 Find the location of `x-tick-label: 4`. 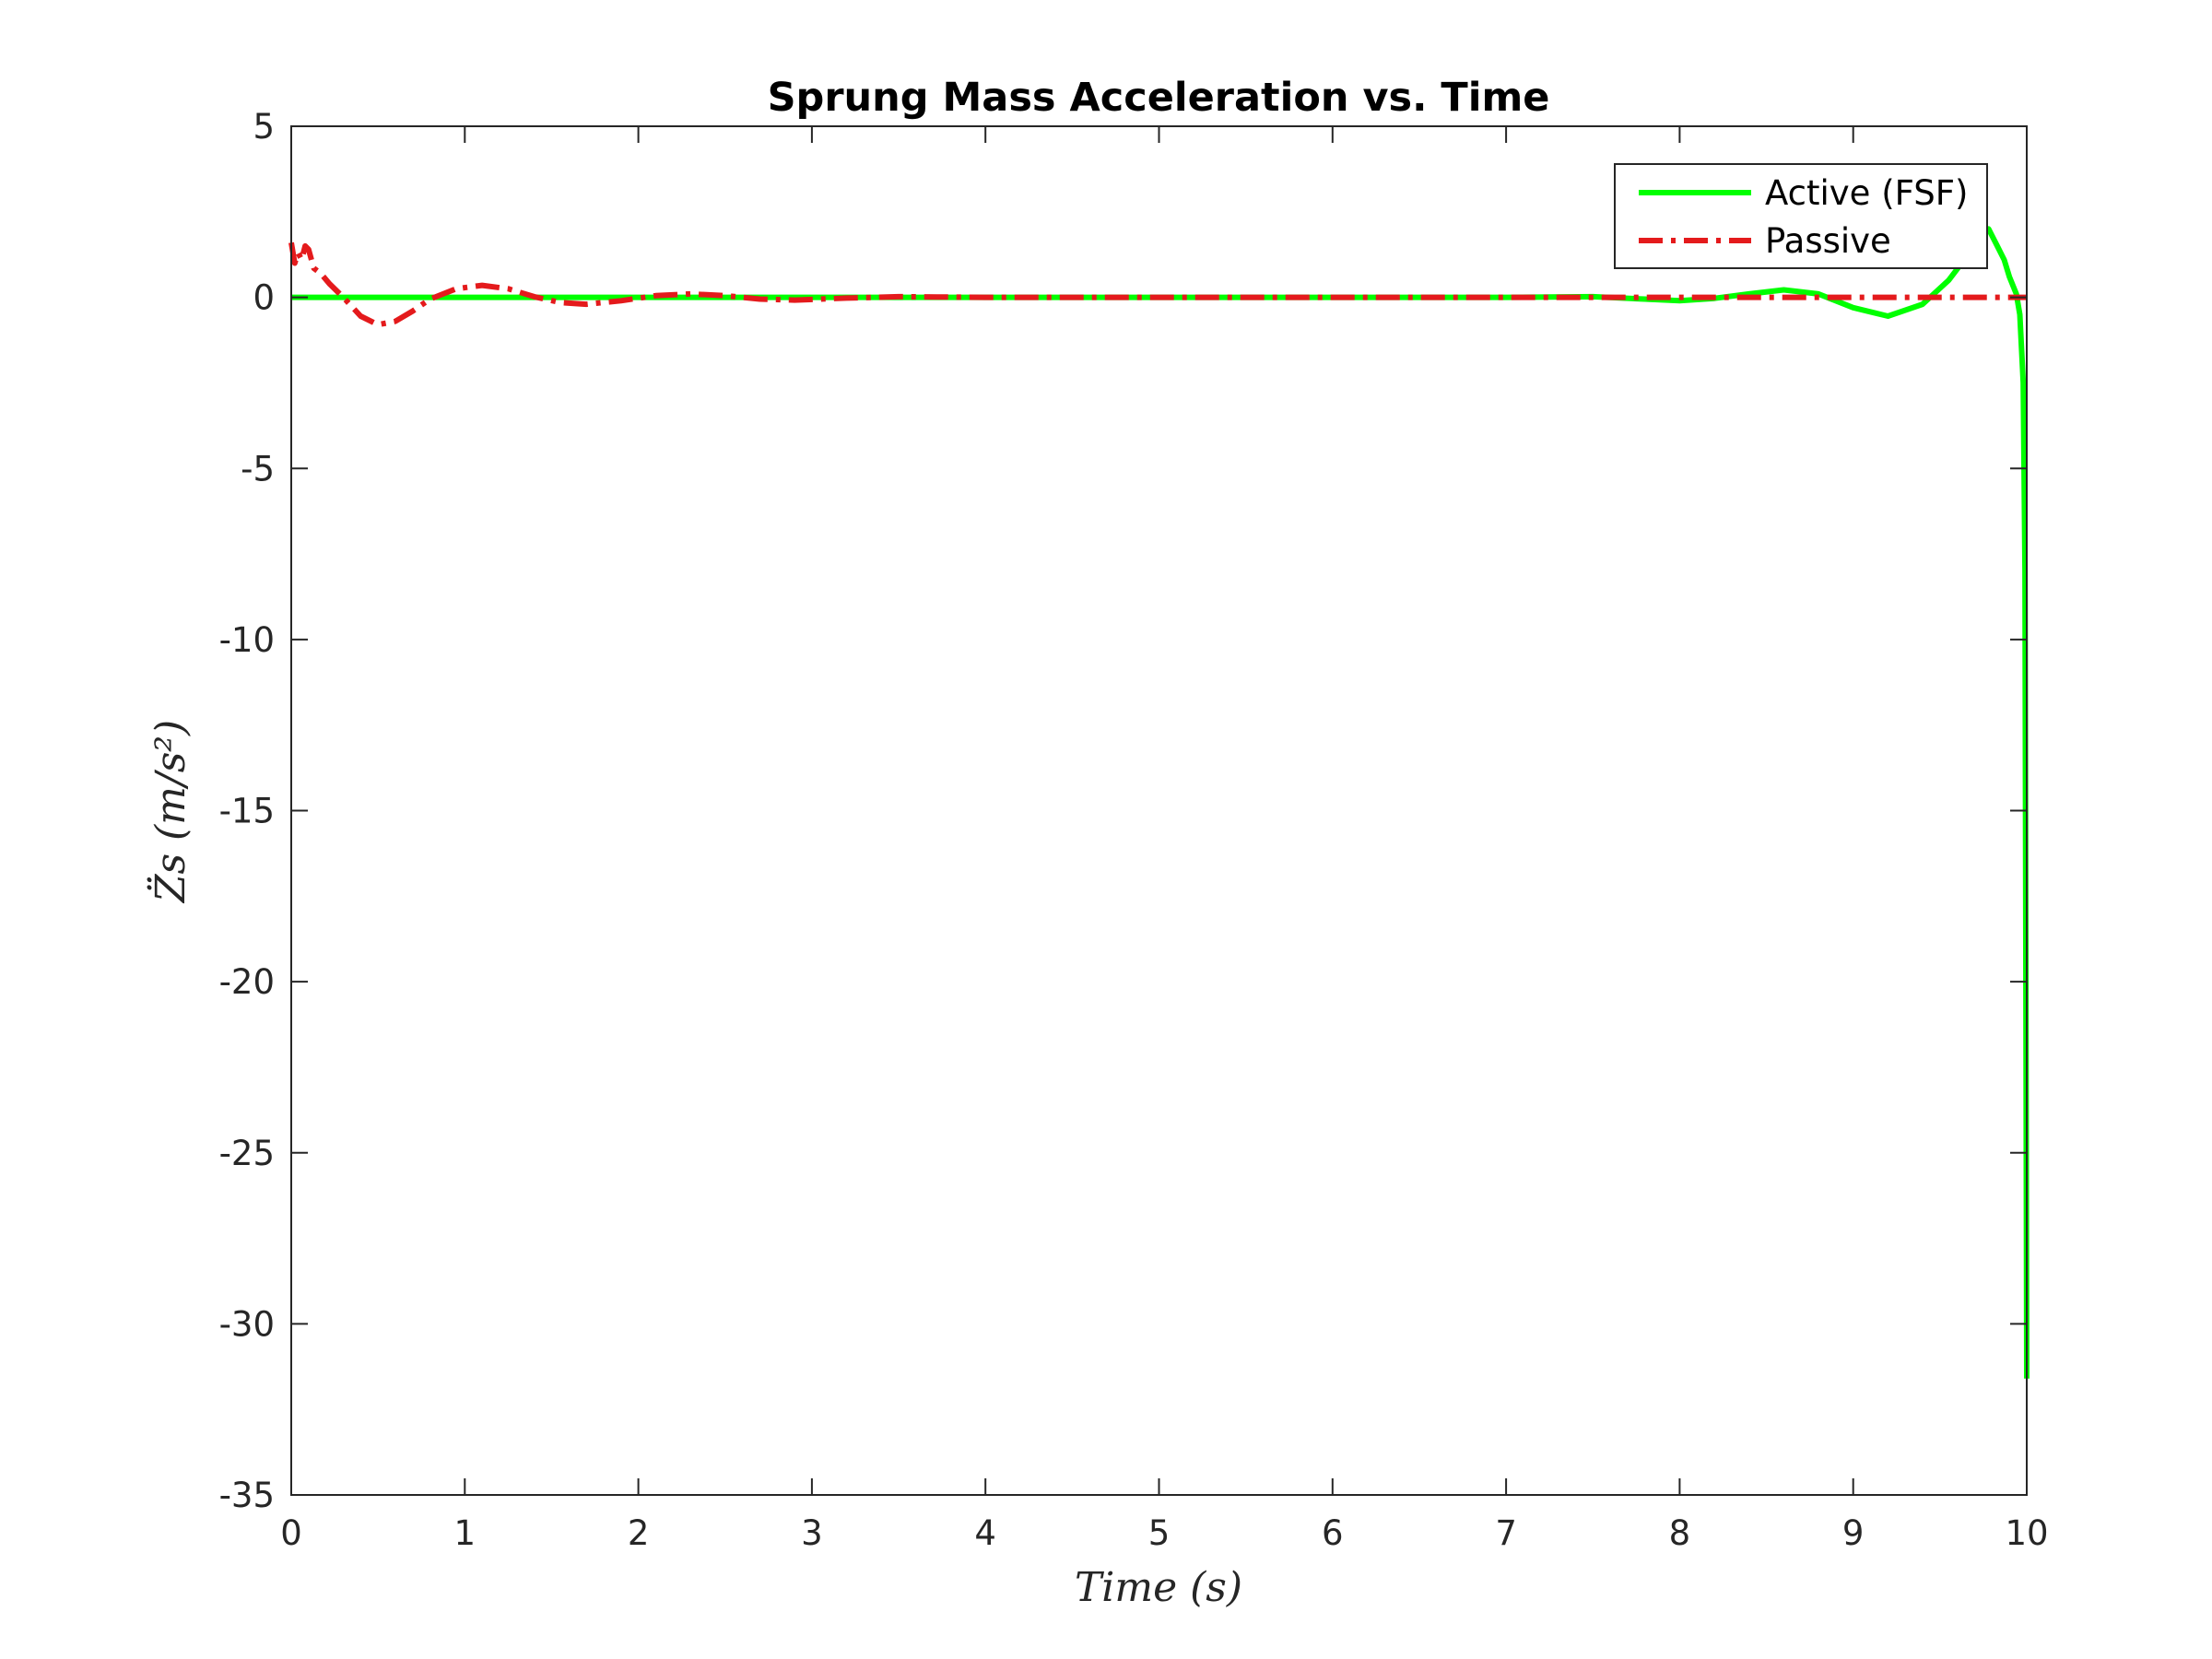

x-tick-label: 4 is located at coordinates (985, 1533).